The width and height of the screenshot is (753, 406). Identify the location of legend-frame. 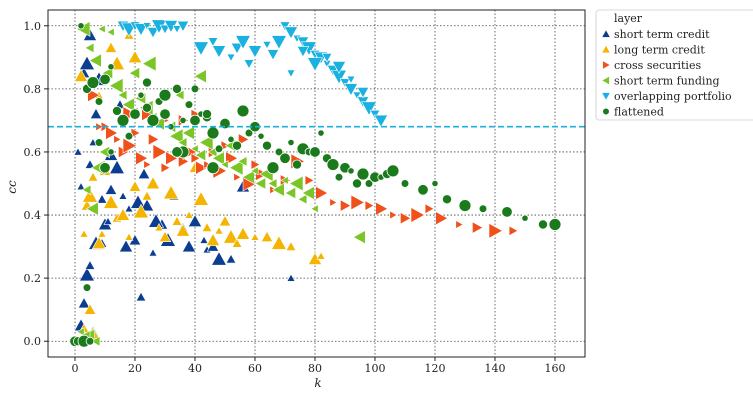
(674, 65).